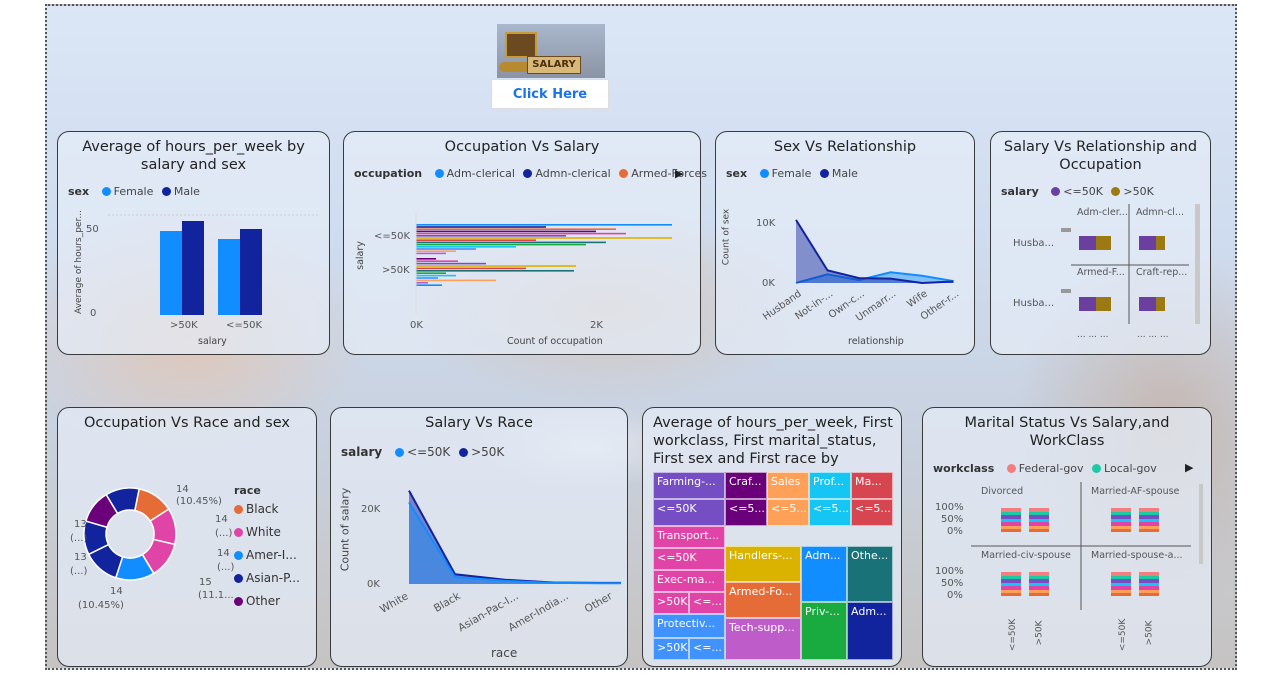 The width and height of the screenshot is (1274, 684). Describe the element at coordinates (955, 531) in the screenshot. I see `y-tick: 0%` at that location.